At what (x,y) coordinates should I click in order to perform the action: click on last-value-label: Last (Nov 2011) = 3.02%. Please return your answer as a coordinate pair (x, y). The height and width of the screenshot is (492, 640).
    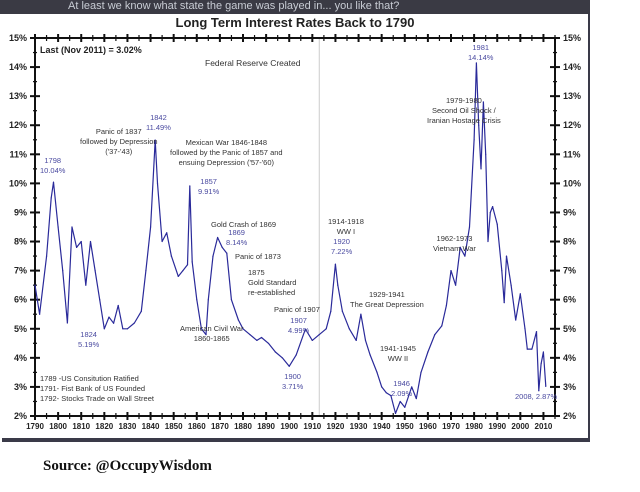
    Looking at the image, I should click on (91, 50).